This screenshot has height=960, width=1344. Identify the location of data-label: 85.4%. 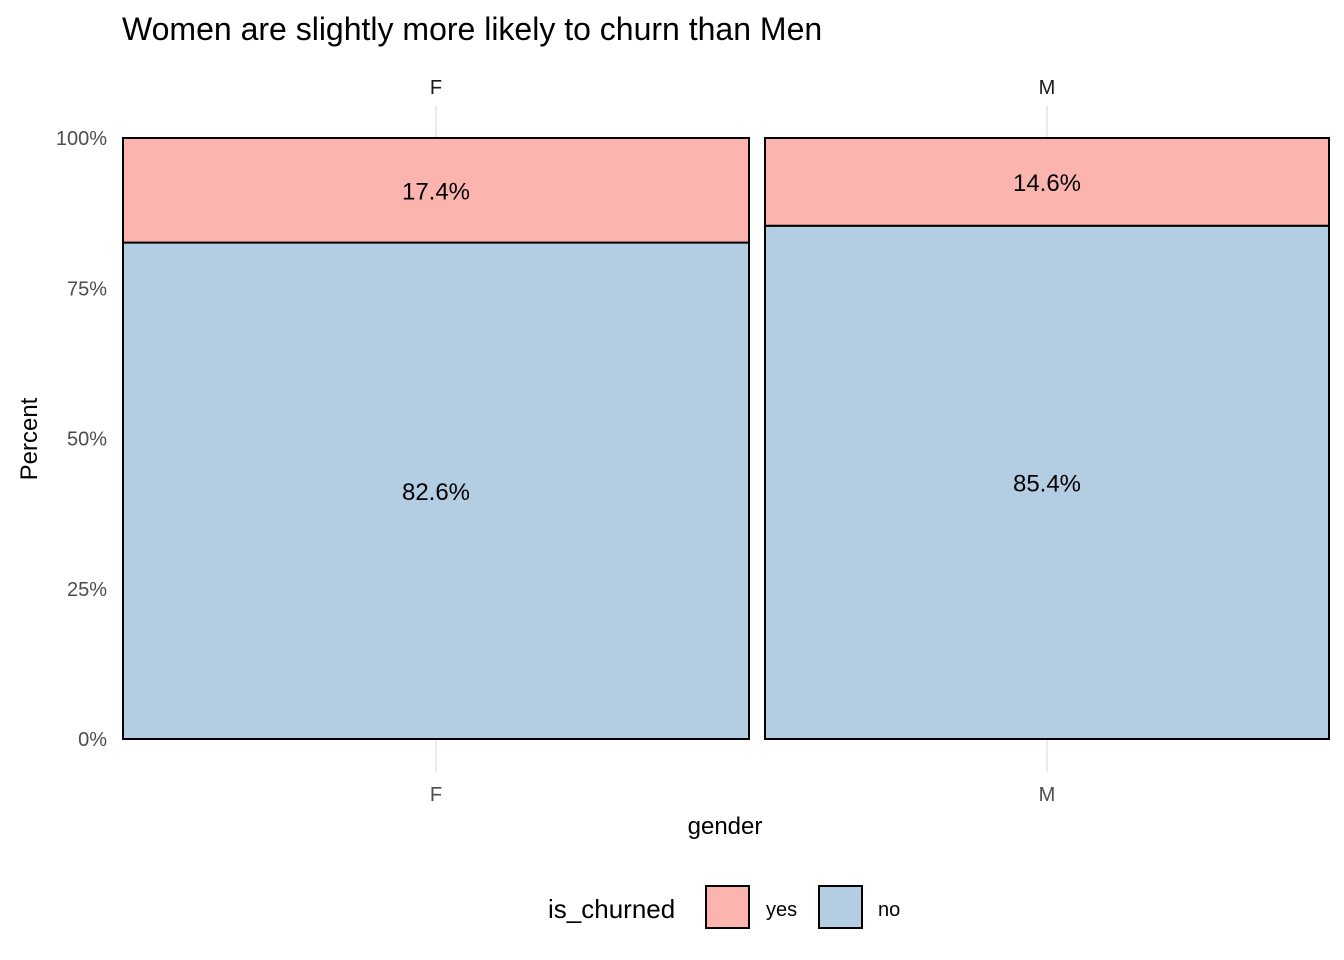
(1047, 483).